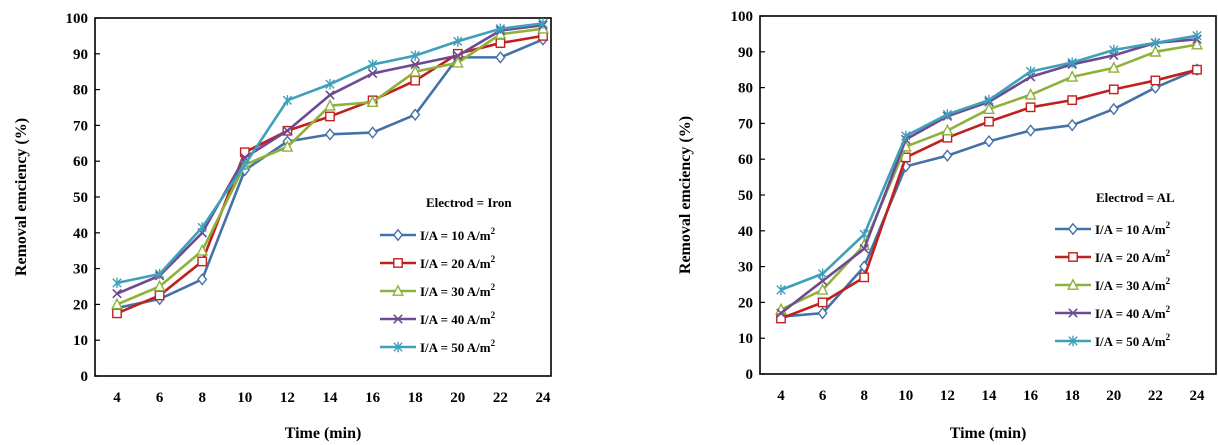 The height and width of the screenshot is (445, 1218). What do you see at coordinates (323, 433) in the screenshot?
I see `x-axis-label: Time (min)` at bounding box center [323, 433].